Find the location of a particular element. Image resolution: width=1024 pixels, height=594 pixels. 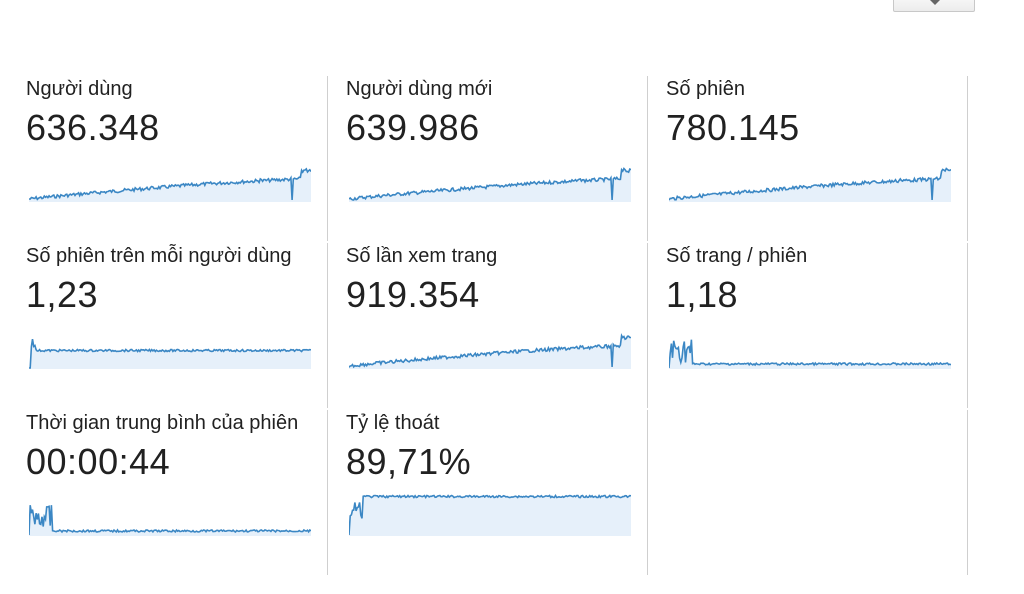

metric-card-users: Người dùng 636.348 is located at coordinates (168, 159).